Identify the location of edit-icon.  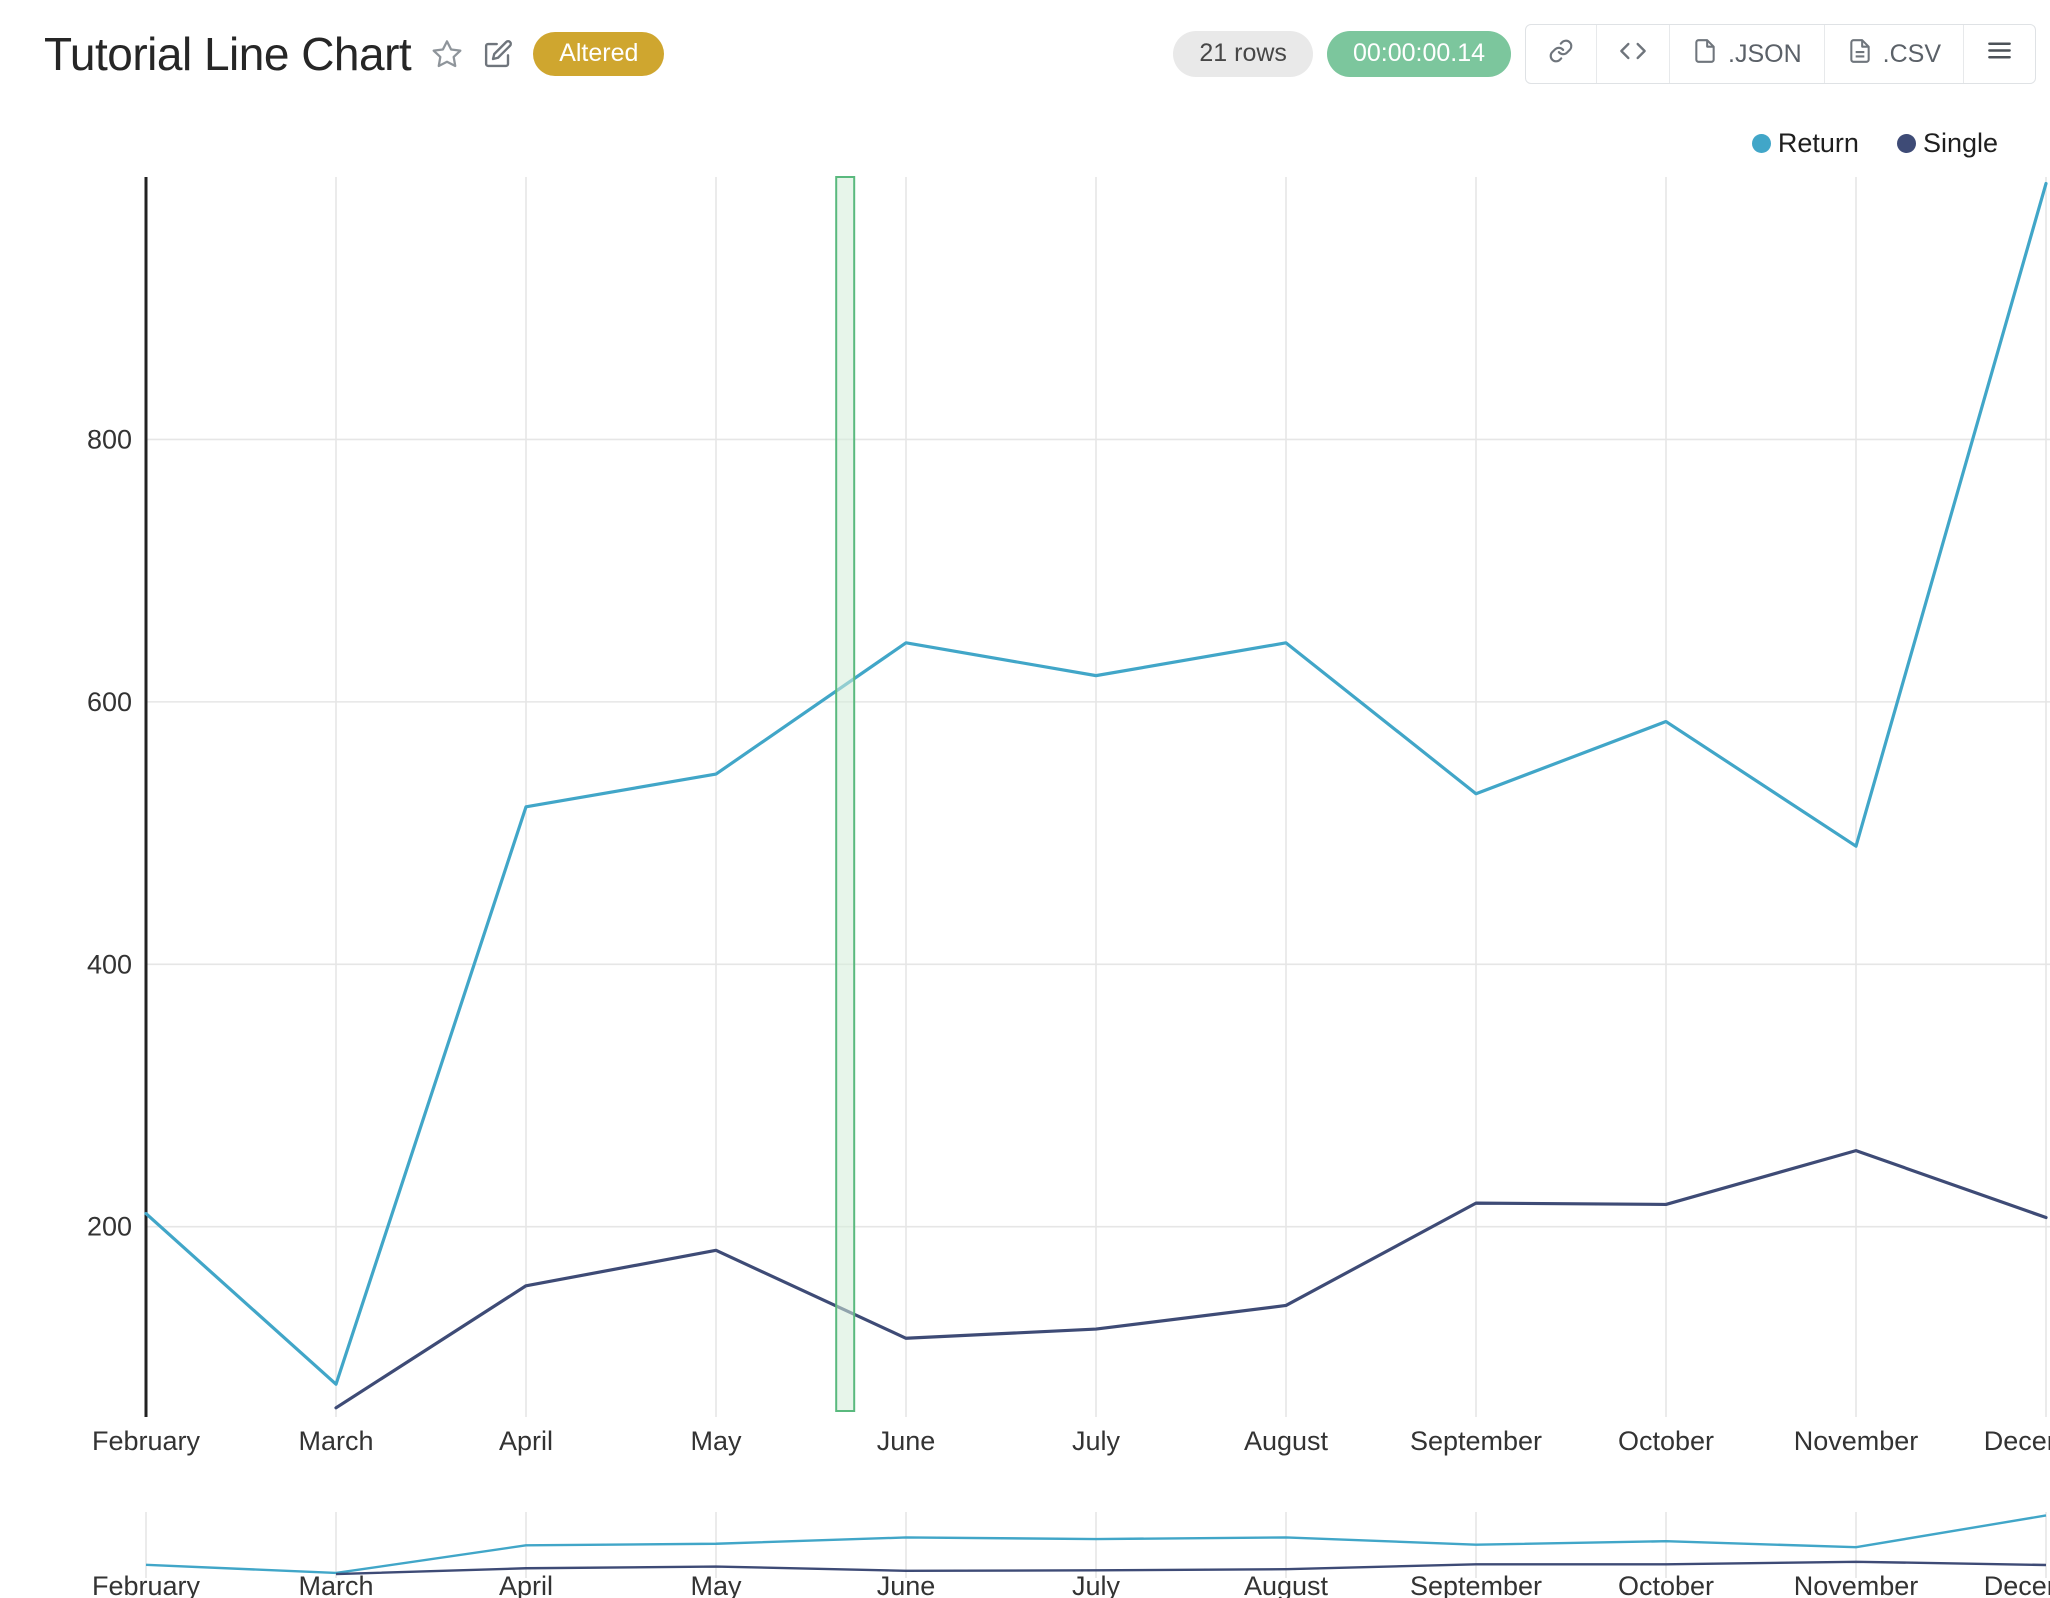
(498, 54).